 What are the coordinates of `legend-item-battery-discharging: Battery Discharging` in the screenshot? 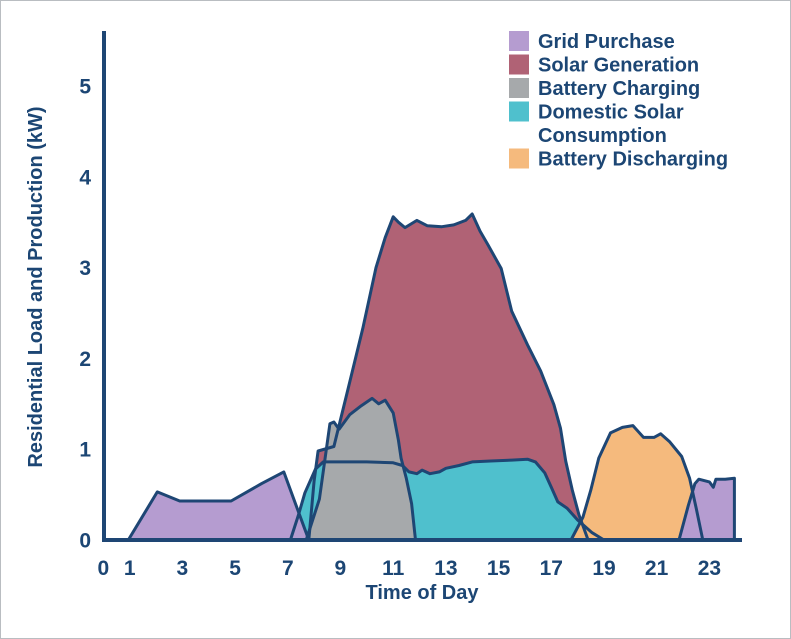 It's located at (618, 159).